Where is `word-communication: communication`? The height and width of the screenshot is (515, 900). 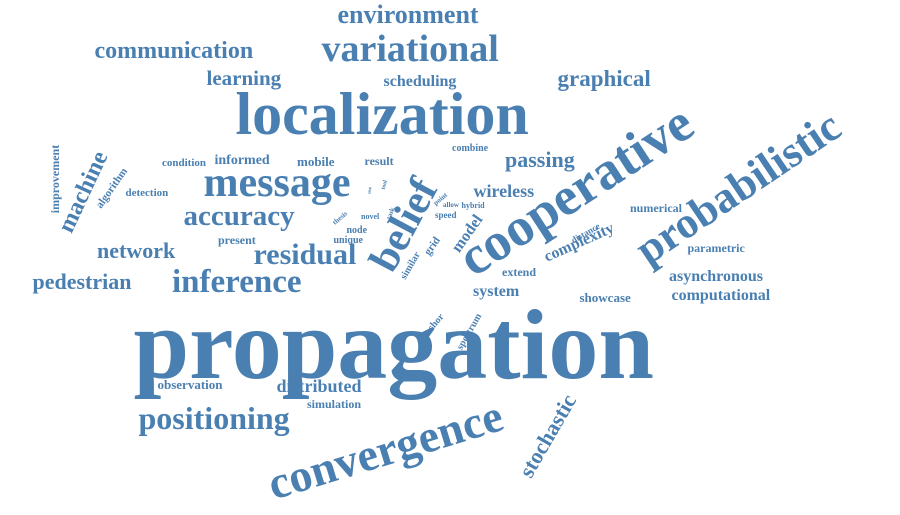 word-communication: communication is located at coordinates (174, 51).